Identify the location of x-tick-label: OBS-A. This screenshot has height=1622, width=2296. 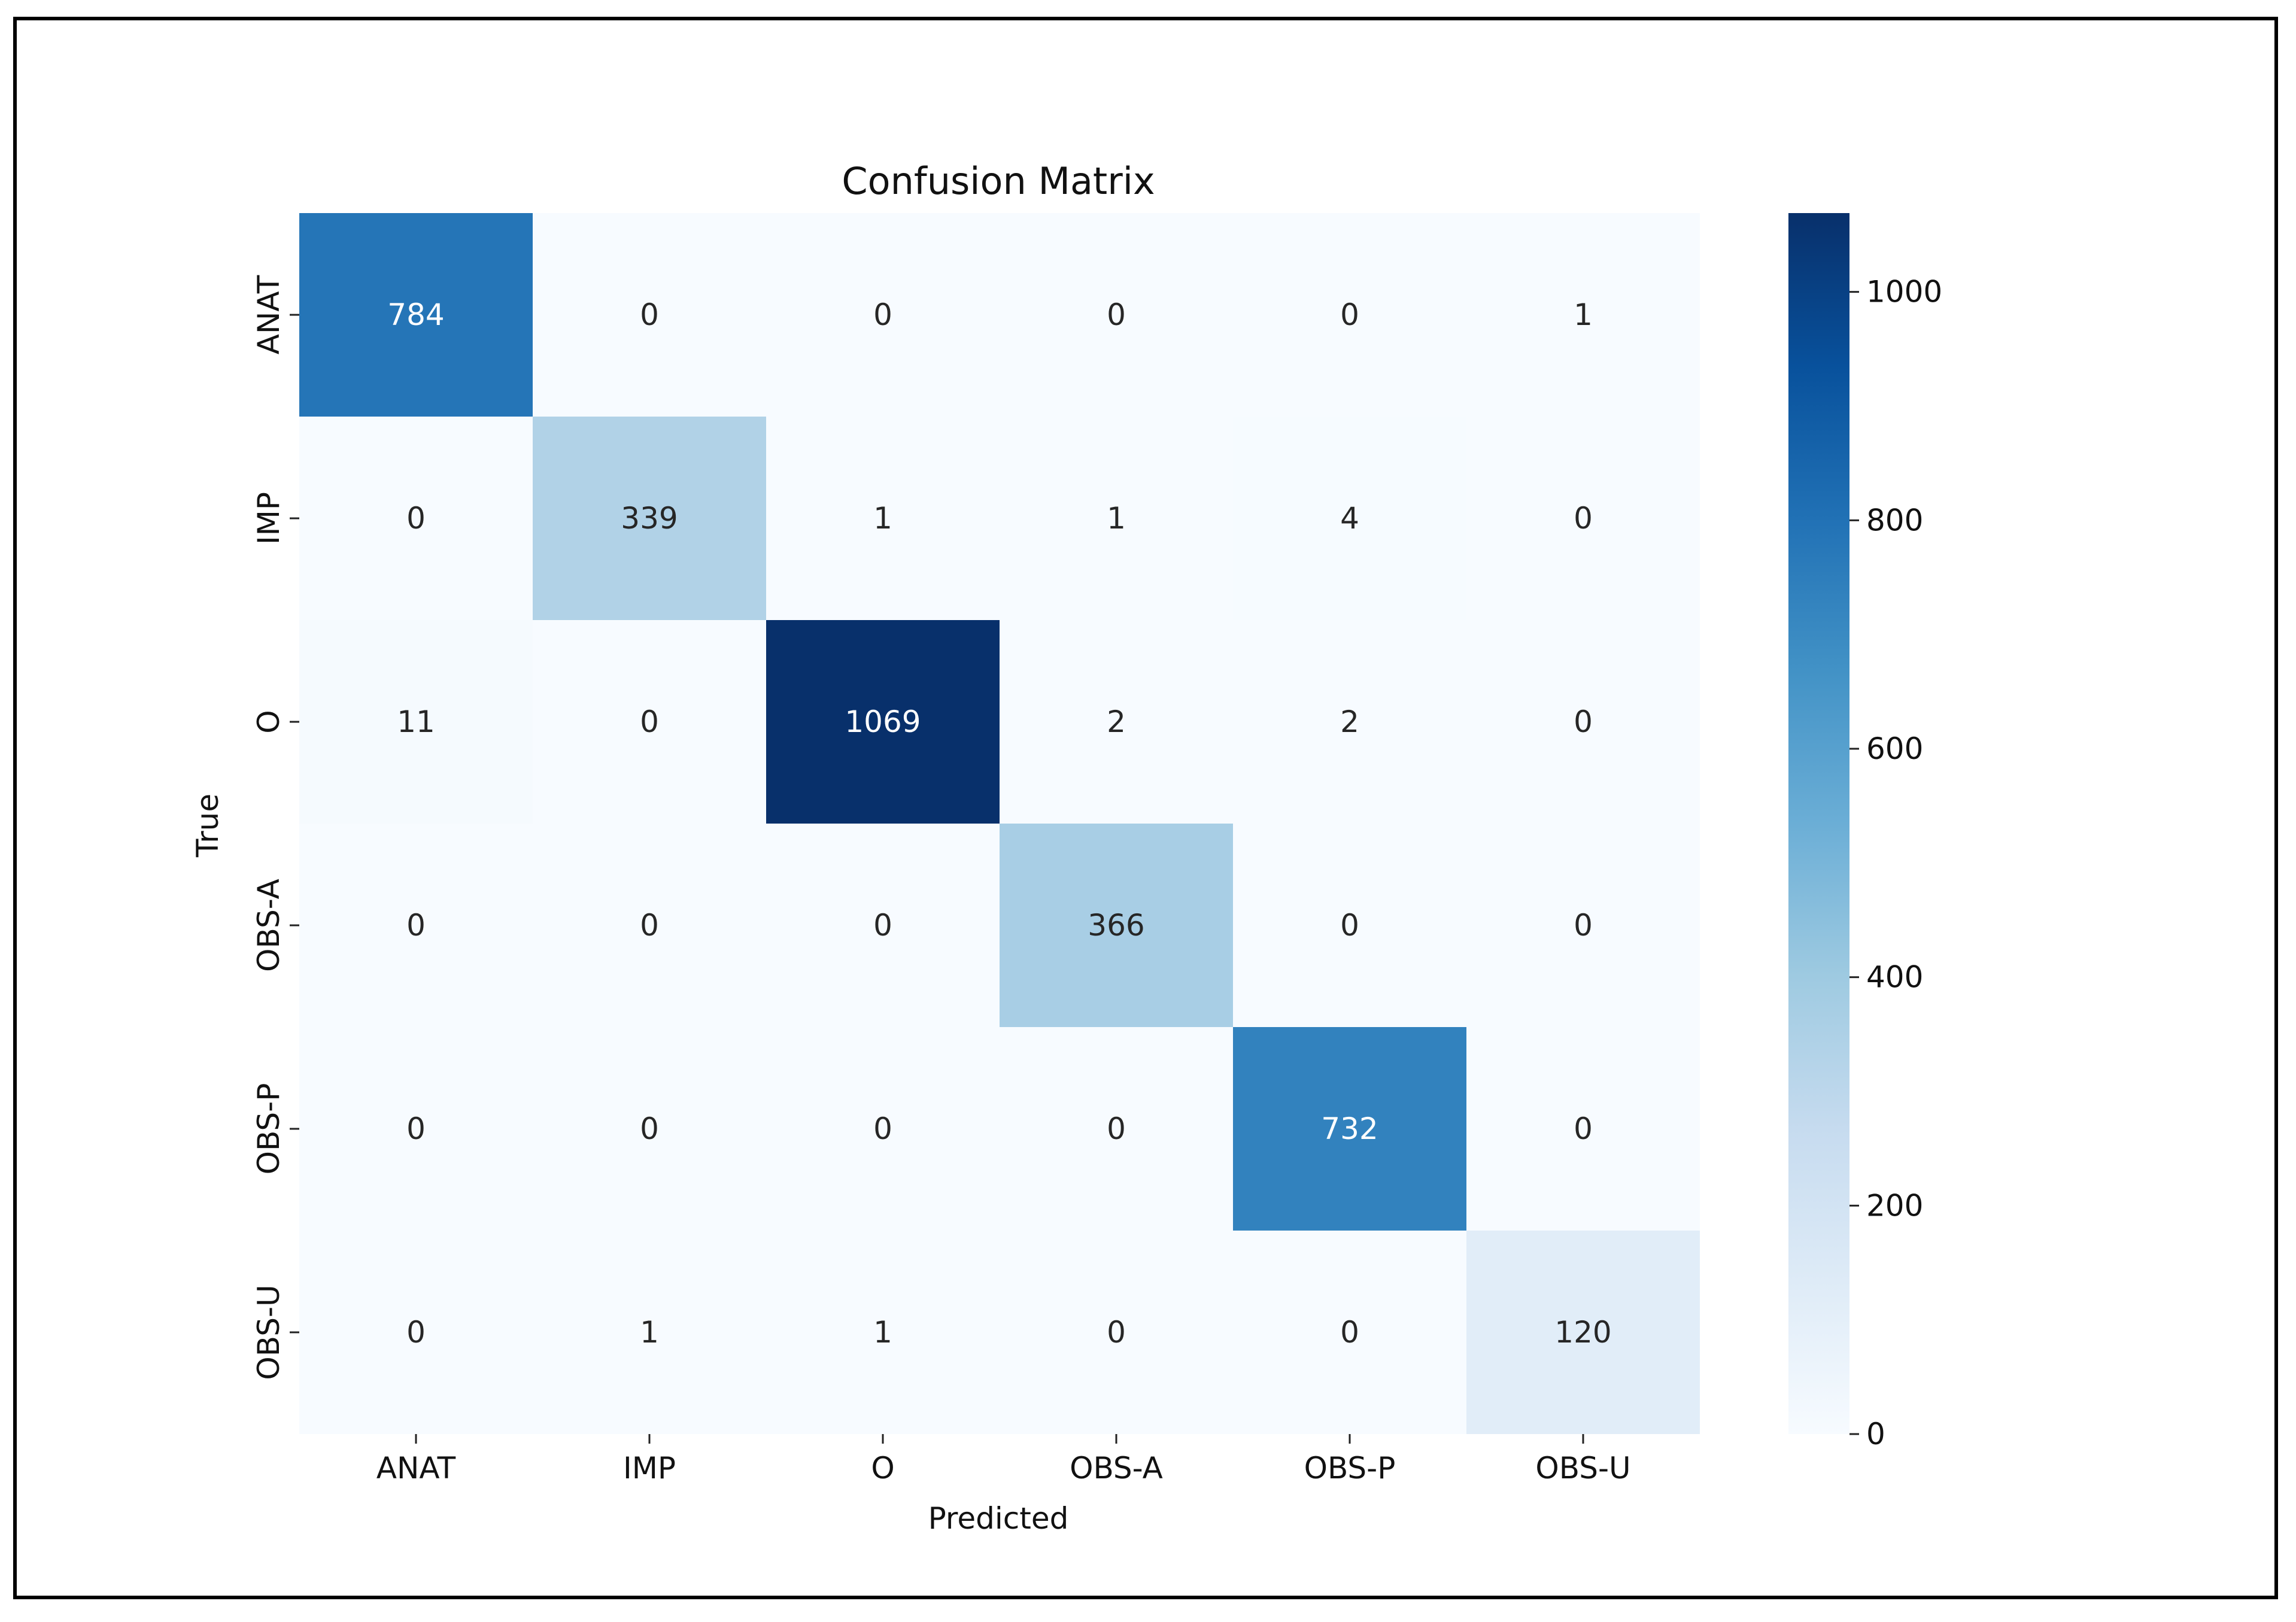
(1116, 1468).